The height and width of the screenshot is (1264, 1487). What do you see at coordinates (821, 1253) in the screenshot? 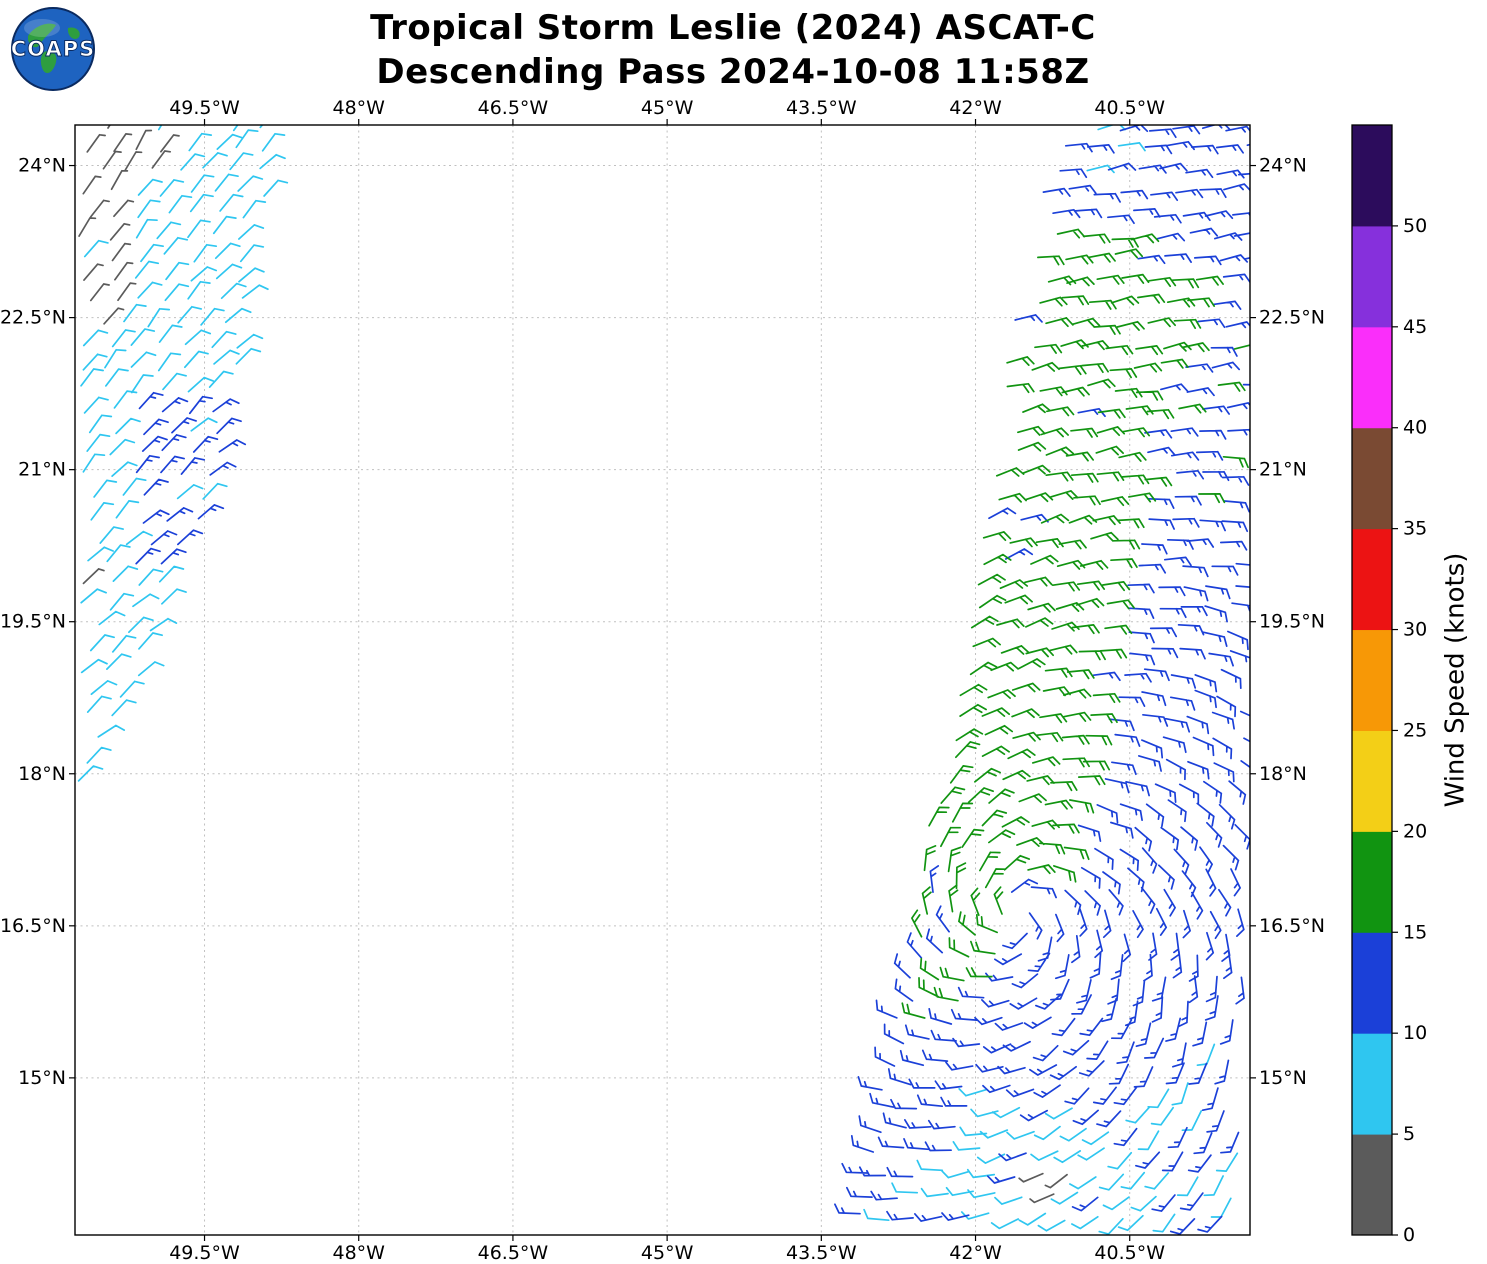
I see `lon-tick-label-bottom-4: 43.5°W` at bounding box center [821, 1253].